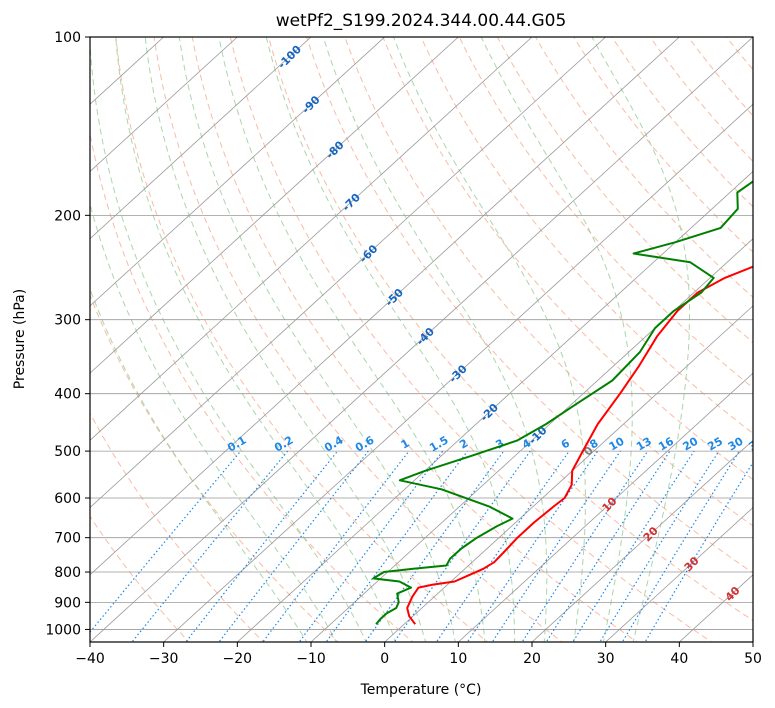 The height and width of the screenshot is (708, 775). What do you see at coordinates (736, 443) in the screenshot?
I see `mixing-ratio-label: 30` at bounding box center [736, 443].